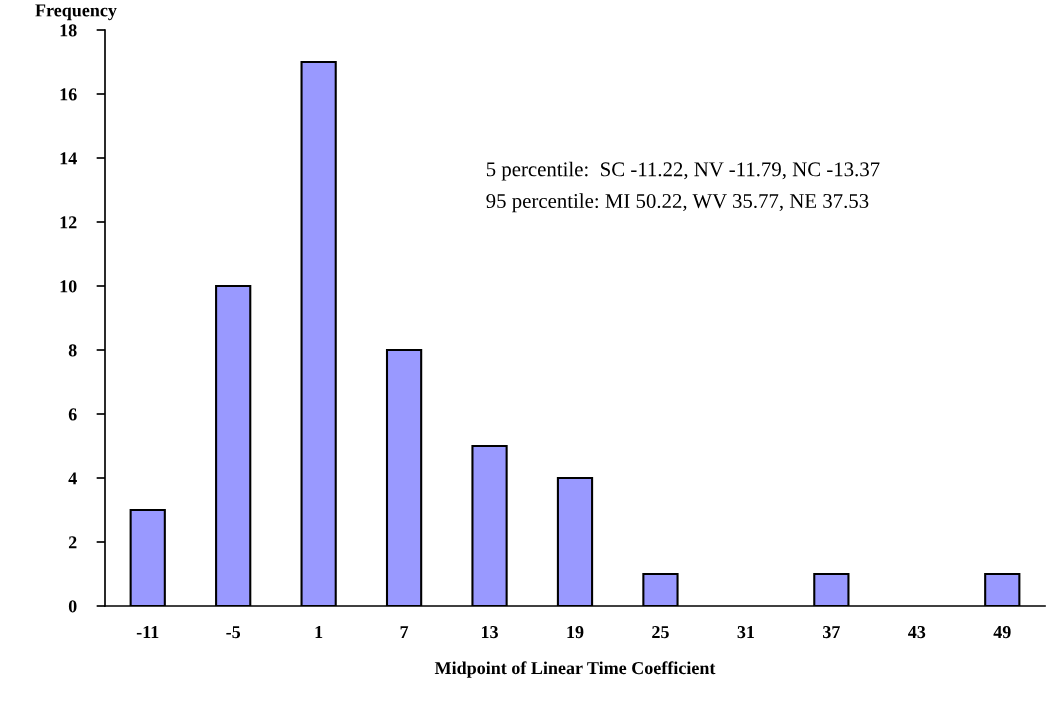 The height and width of the screenshot is (703, 1046). Describe the element at coordinates (660, 632) in the screenshot. I see `x-tick-label: 25` at that location.